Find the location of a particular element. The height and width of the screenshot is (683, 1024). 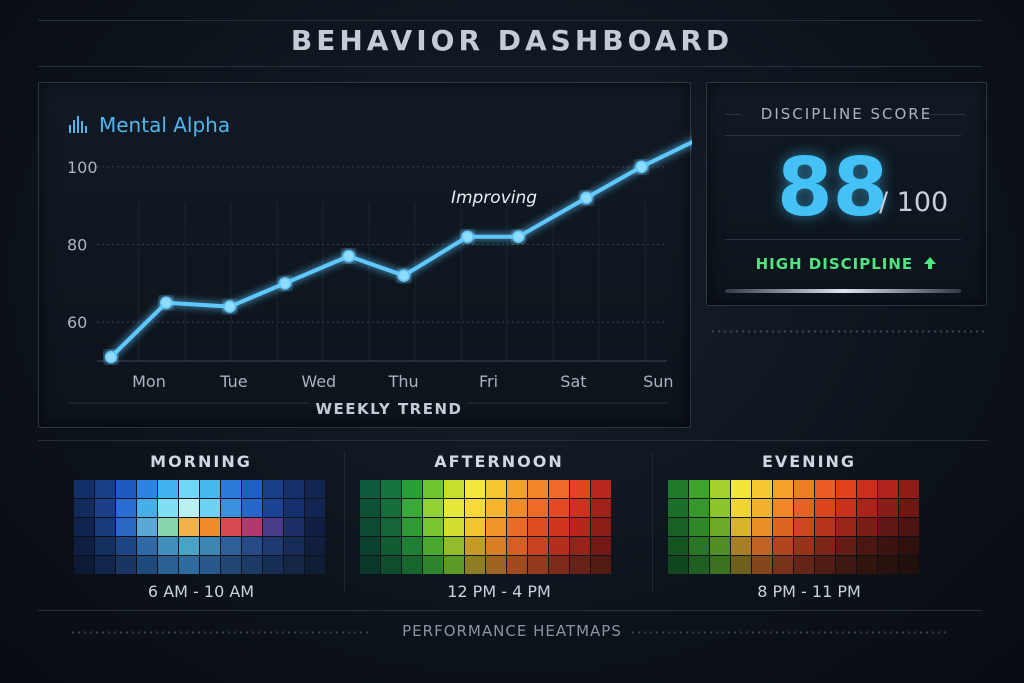

score-bottom-divider is located at coordinates (843, 239).